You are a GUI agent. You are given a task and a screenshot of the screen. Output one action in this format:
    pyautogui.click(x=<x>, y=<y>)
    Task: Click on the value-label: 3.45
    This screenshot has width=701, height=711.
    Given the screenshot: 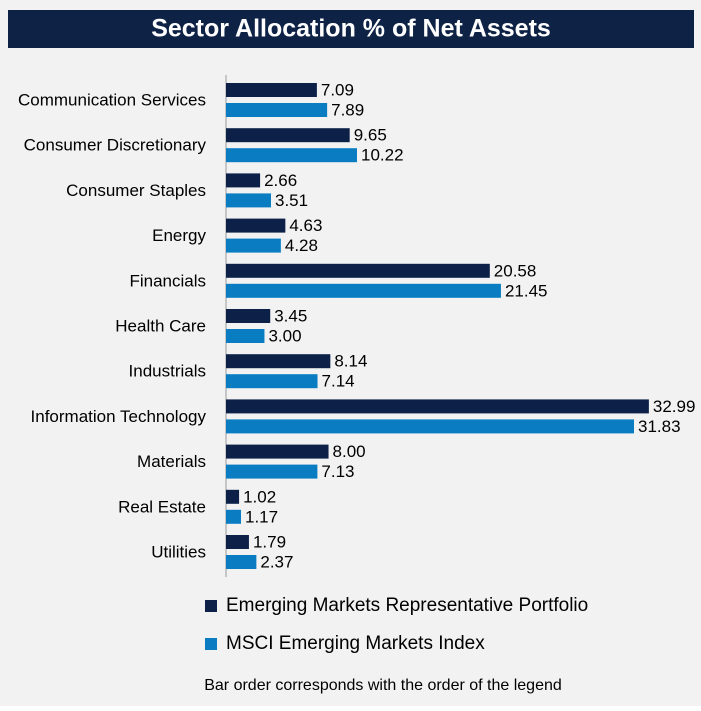 What is the action you would take?
    pyautogui.click(x=290, y=315)
    